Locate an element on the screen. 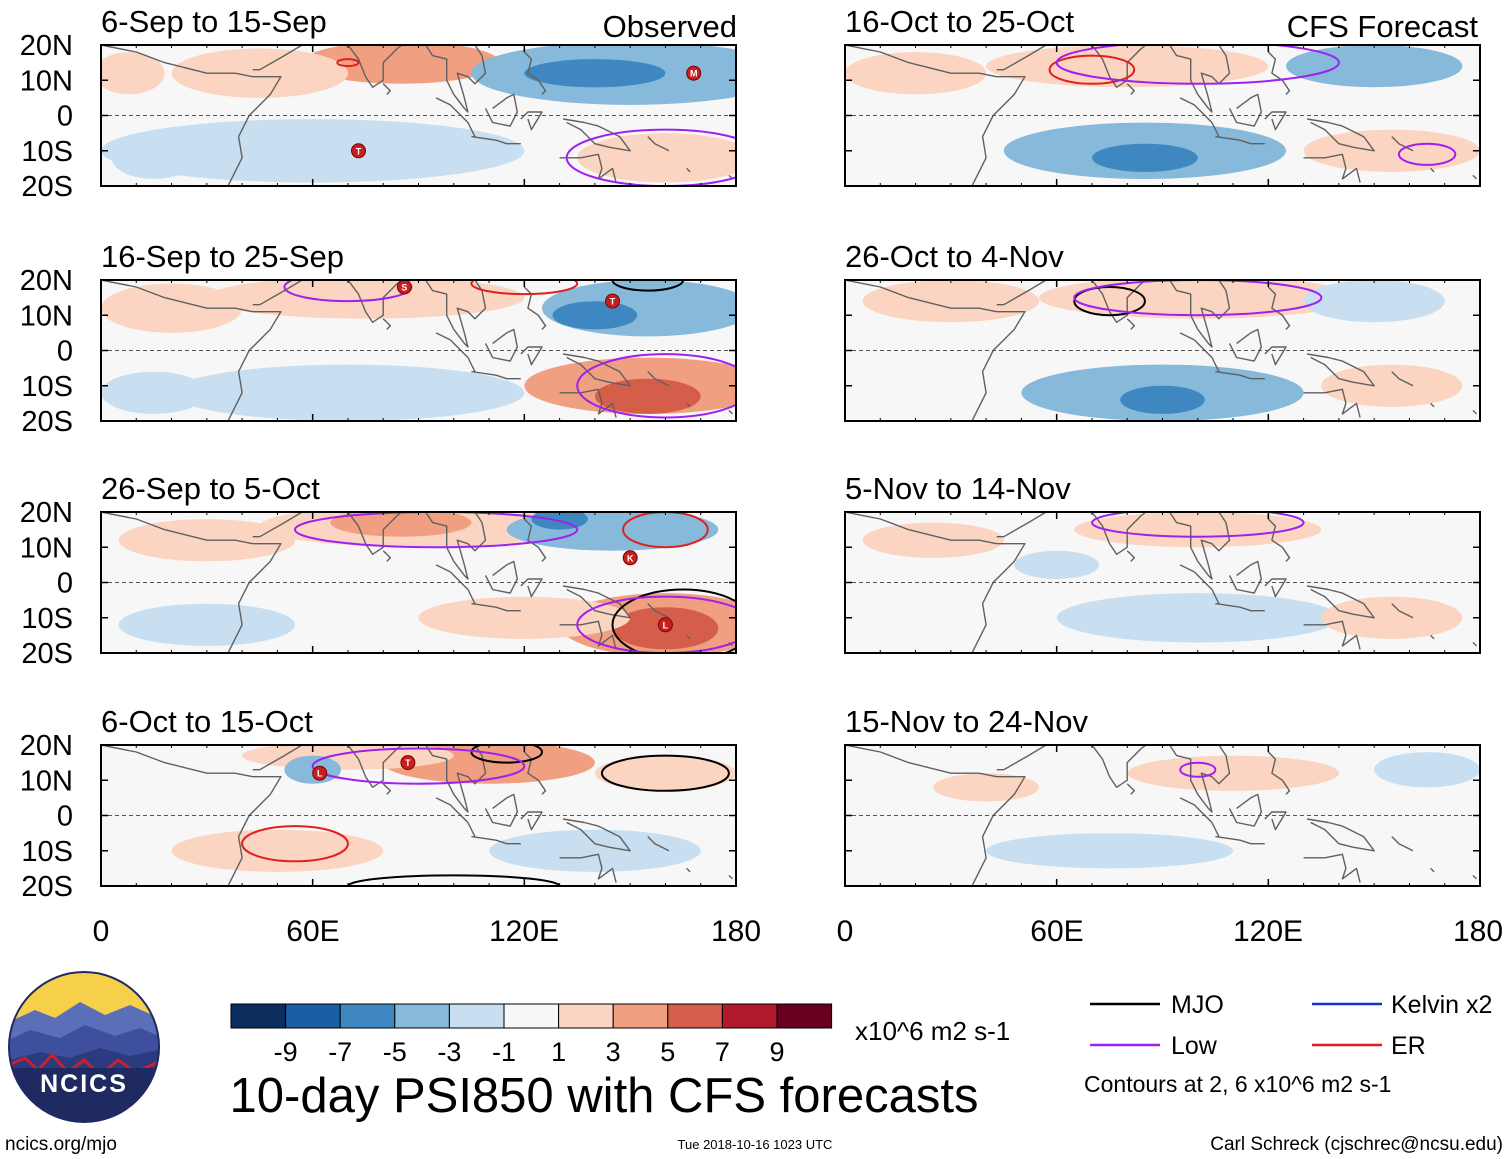 The height and width of the screenshot is (1159, 1510). x-tick-label: 180 is located at coordinates (736, 931).